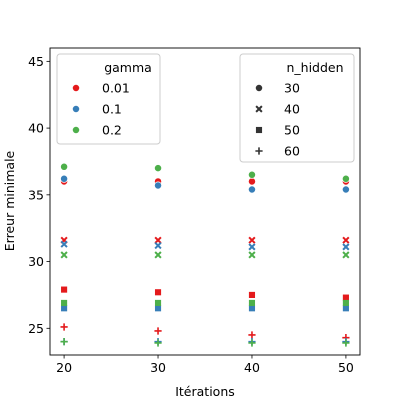  Describe the element at coordinates (36, 328) in the screenshot. I see `y-tick-label: 25` at that location.